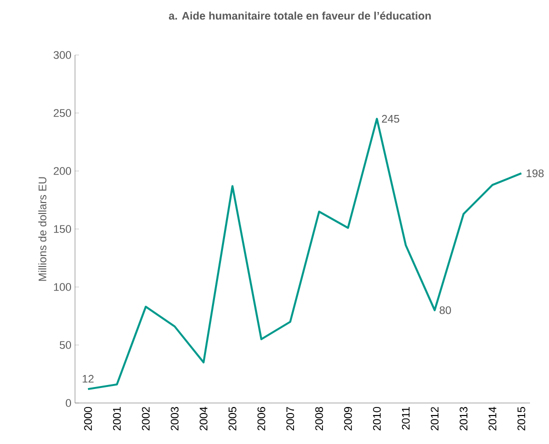 The height and width of the screenshot is (444, 549). Describe the element at coordinates (445, 310) in the screenshot. I see `data-label: 80` at that location.